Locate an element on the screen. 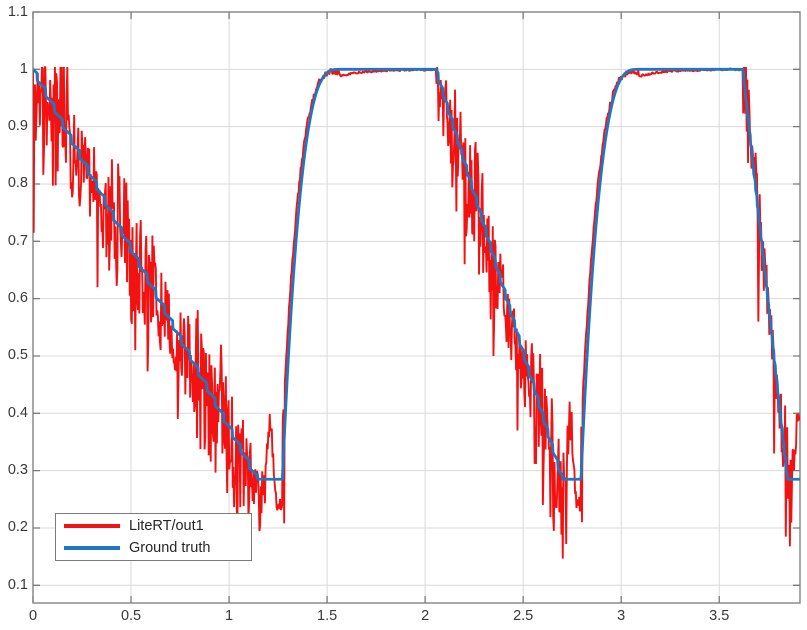 The width and height of the screenshot is (807, 630). legend-entry-ground-truth: Ground truth is located at coordinates (153, 548).